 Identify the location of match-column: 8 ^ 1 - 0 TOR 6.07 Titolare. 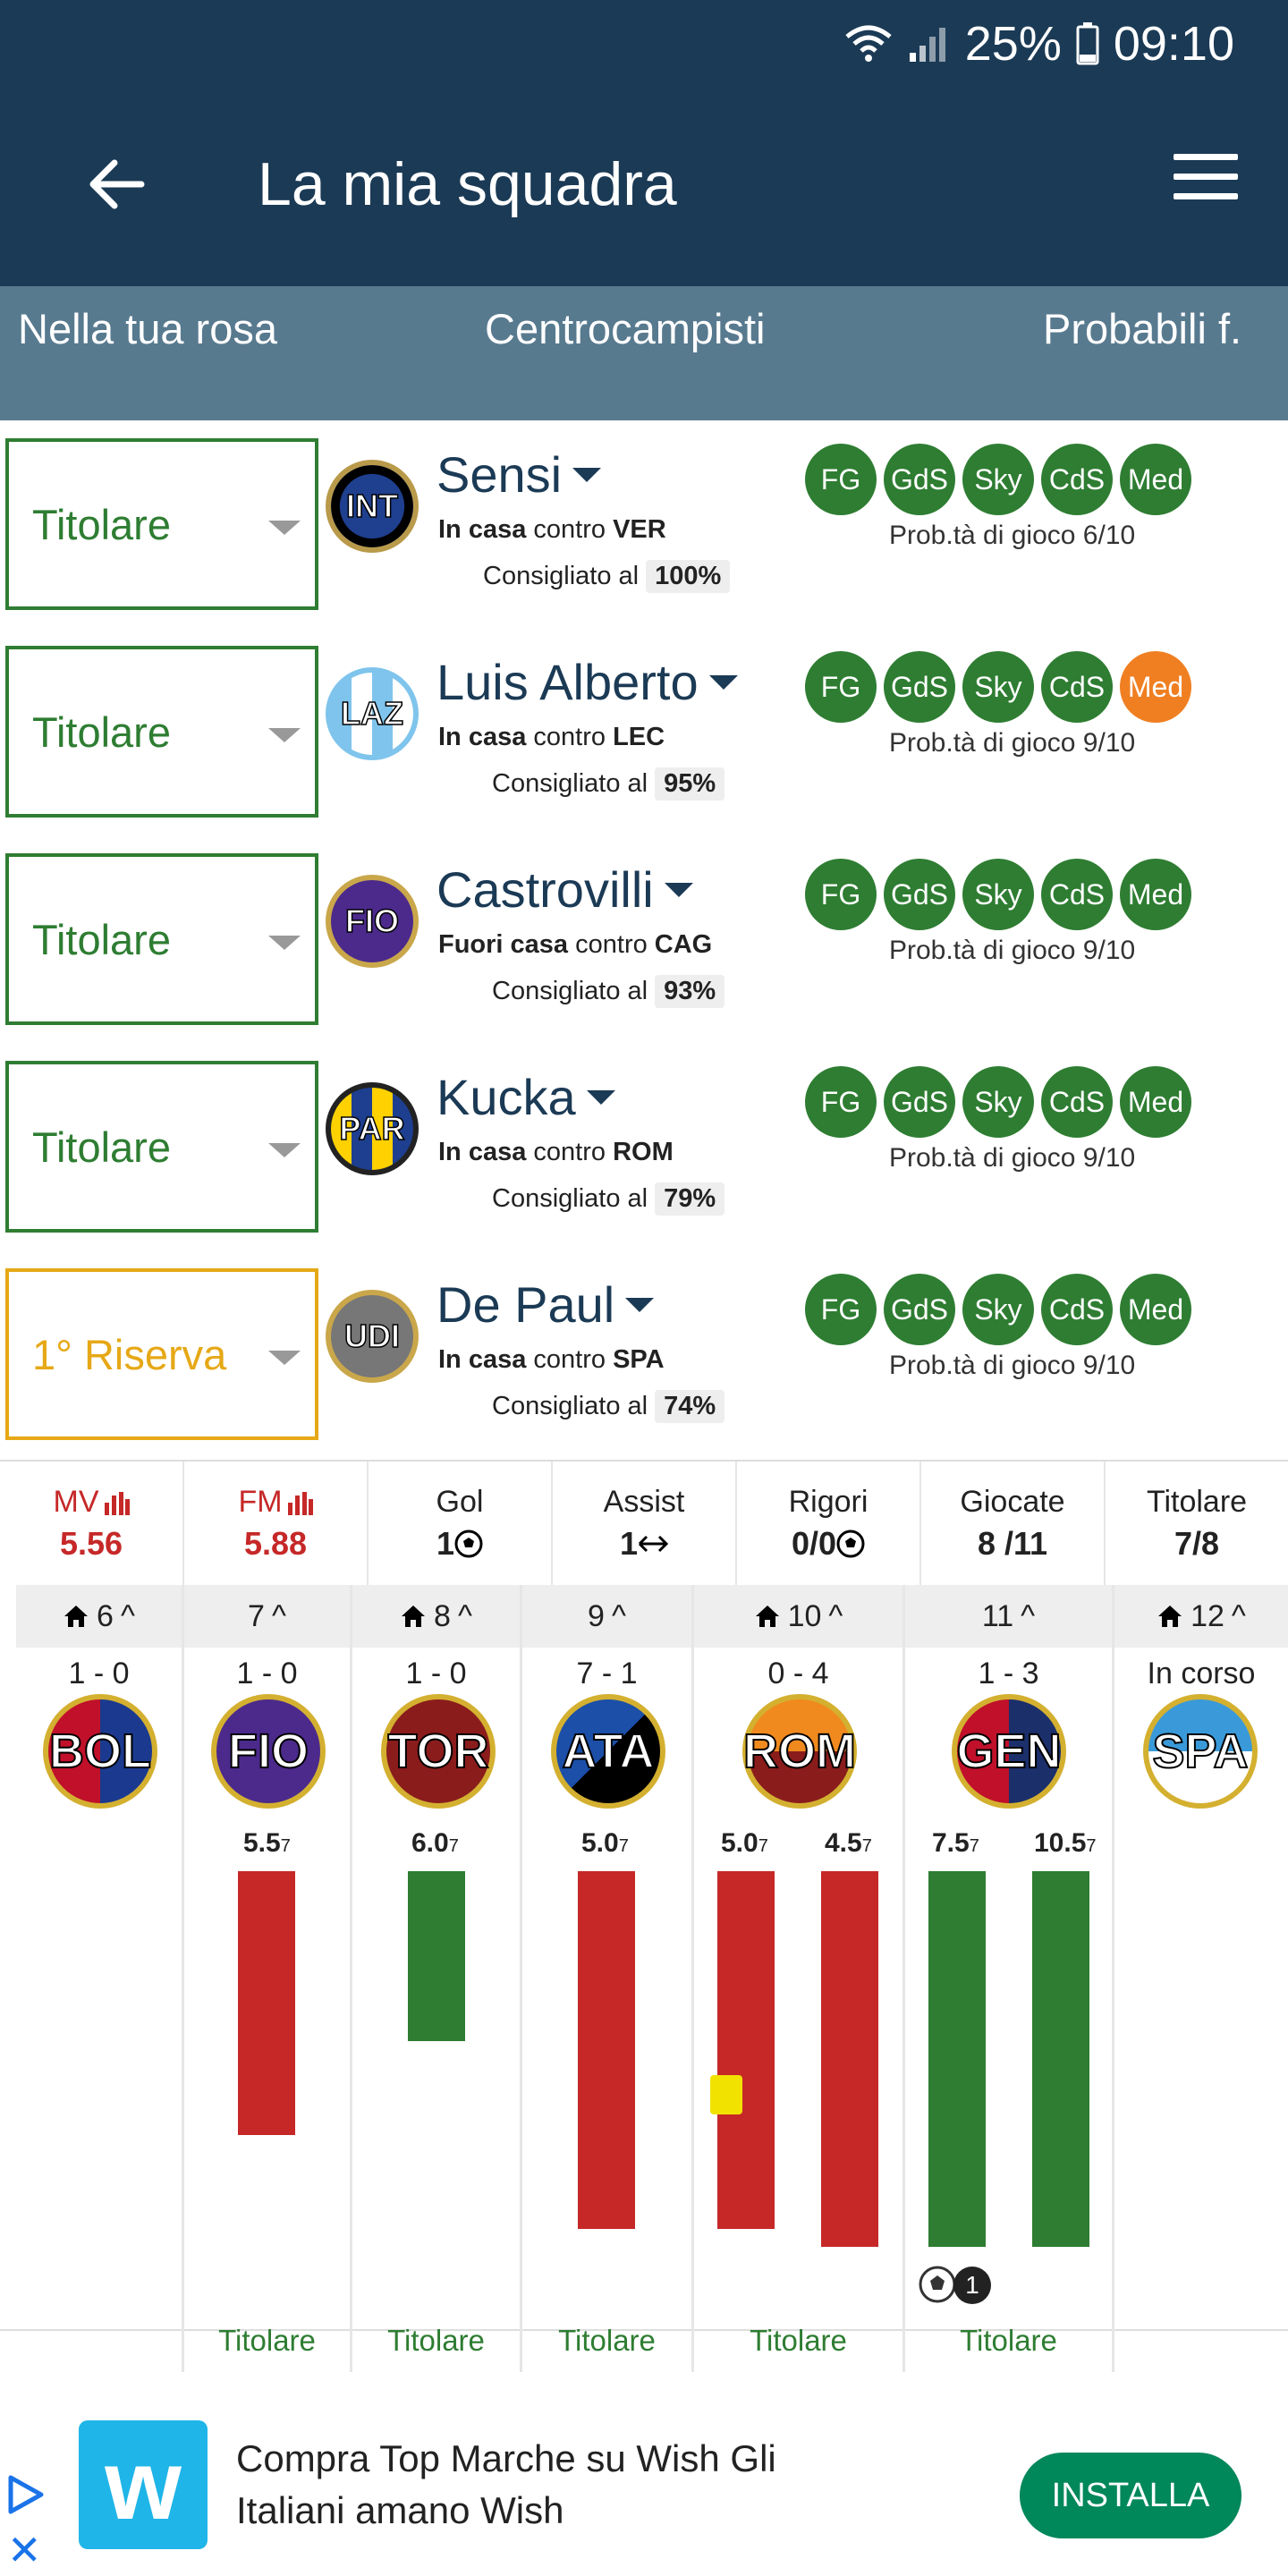
(437, 1978).